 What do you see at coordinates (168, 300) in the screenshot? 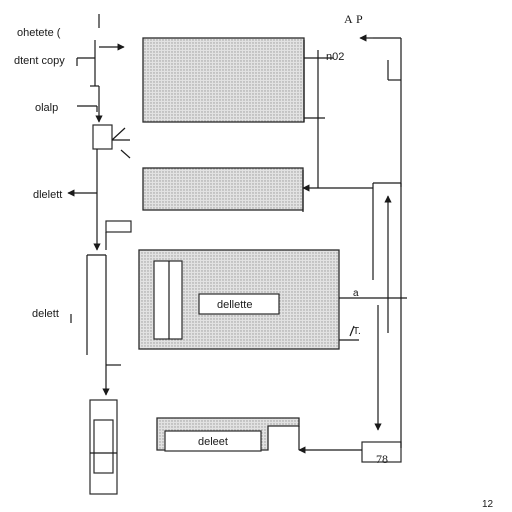
I see `process-box-3-notch` at bounding box center [168, 300].